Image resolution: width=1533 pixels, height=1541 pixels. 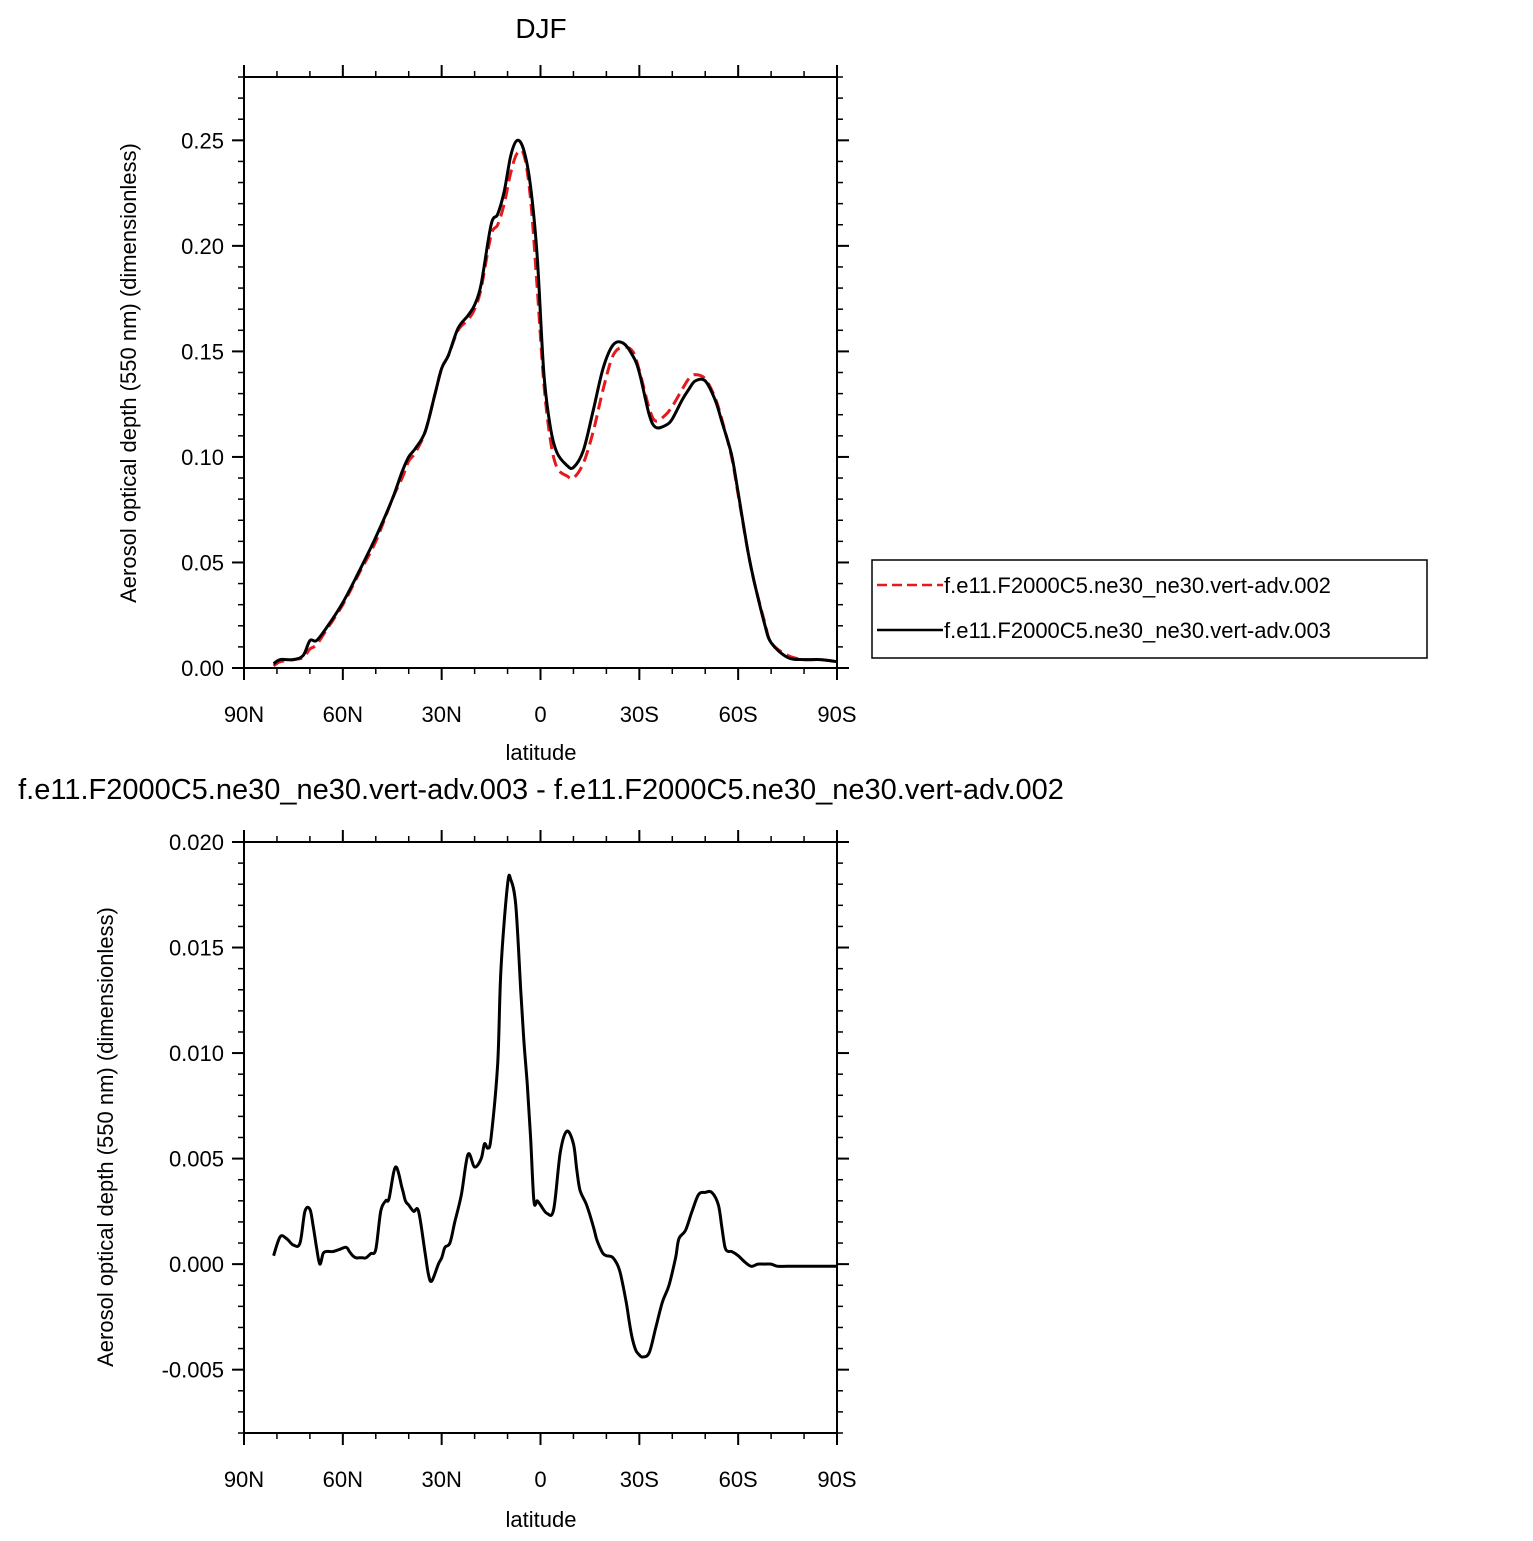 I want to click on top-x-tick-label: 90N, so click(x=244, y=714).